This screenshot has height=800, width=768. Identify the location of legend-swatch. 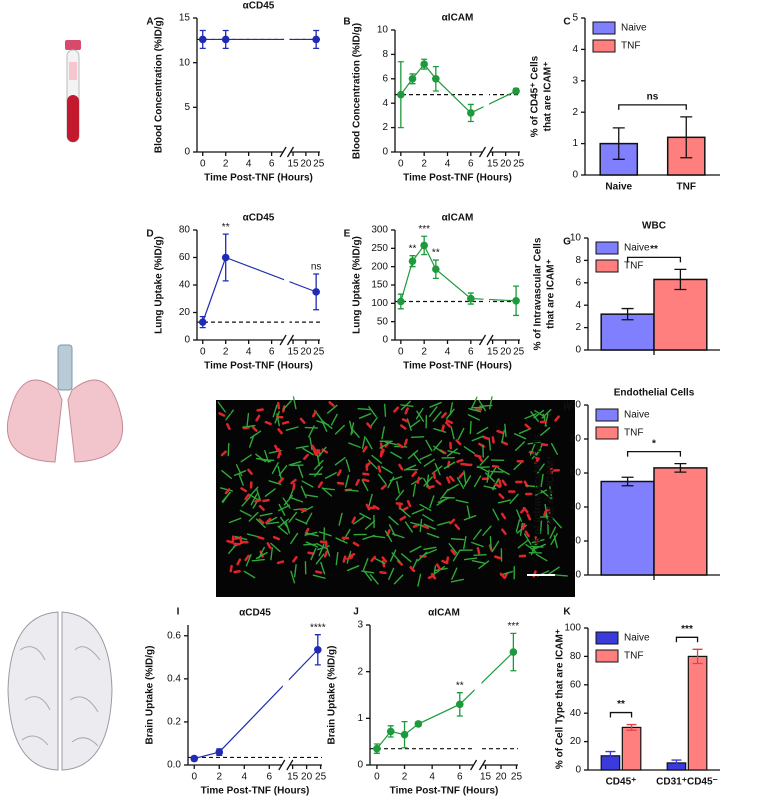
(607, 266).